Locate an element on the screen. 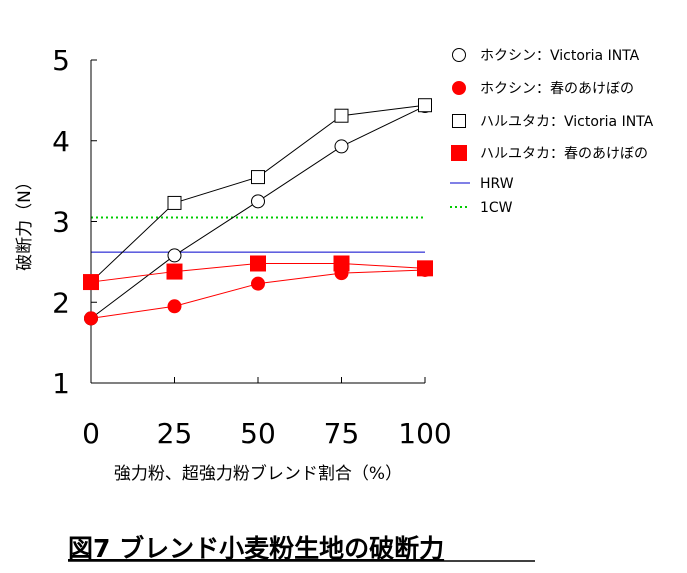 This screenshot has width=687, height=573. legend-label: HRW is located at coordinates (497, 184).